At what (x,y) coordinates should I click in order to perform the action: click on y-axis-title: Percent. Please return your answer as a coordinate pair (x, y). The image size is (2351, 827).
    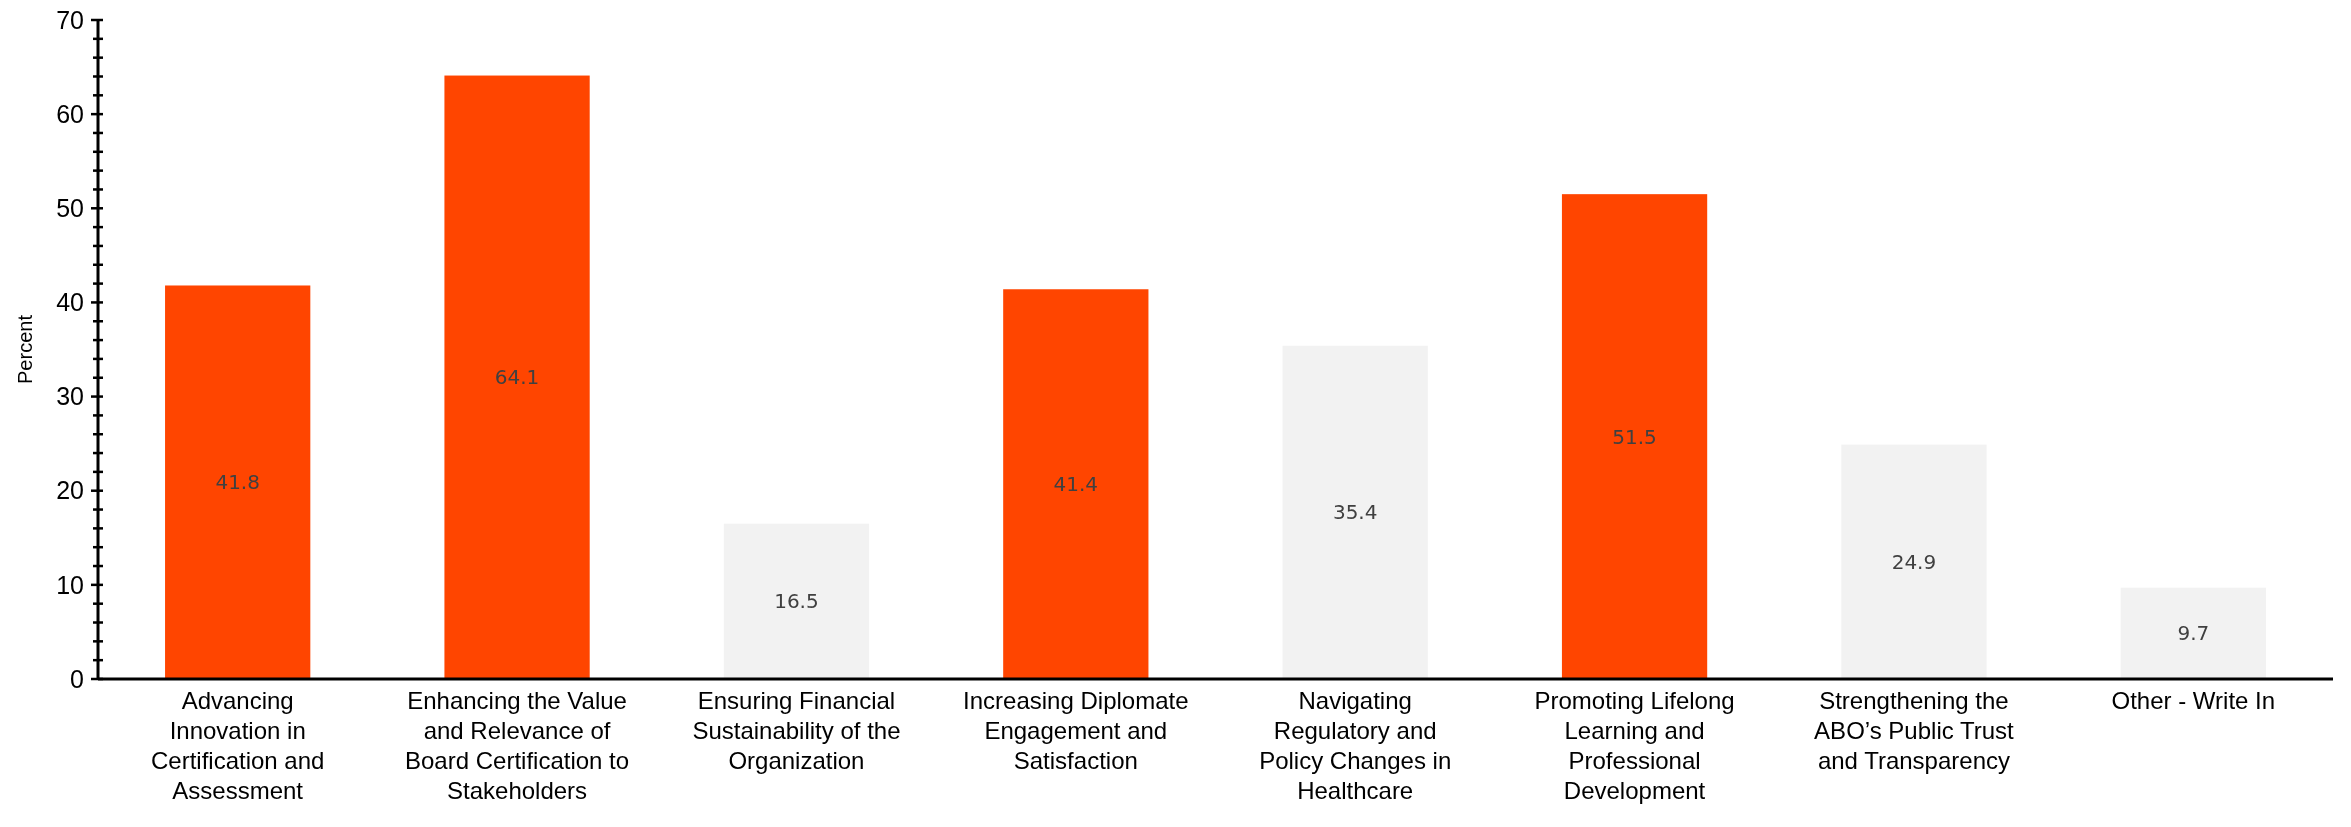
    Looking at the image, I should click on (25, 349).